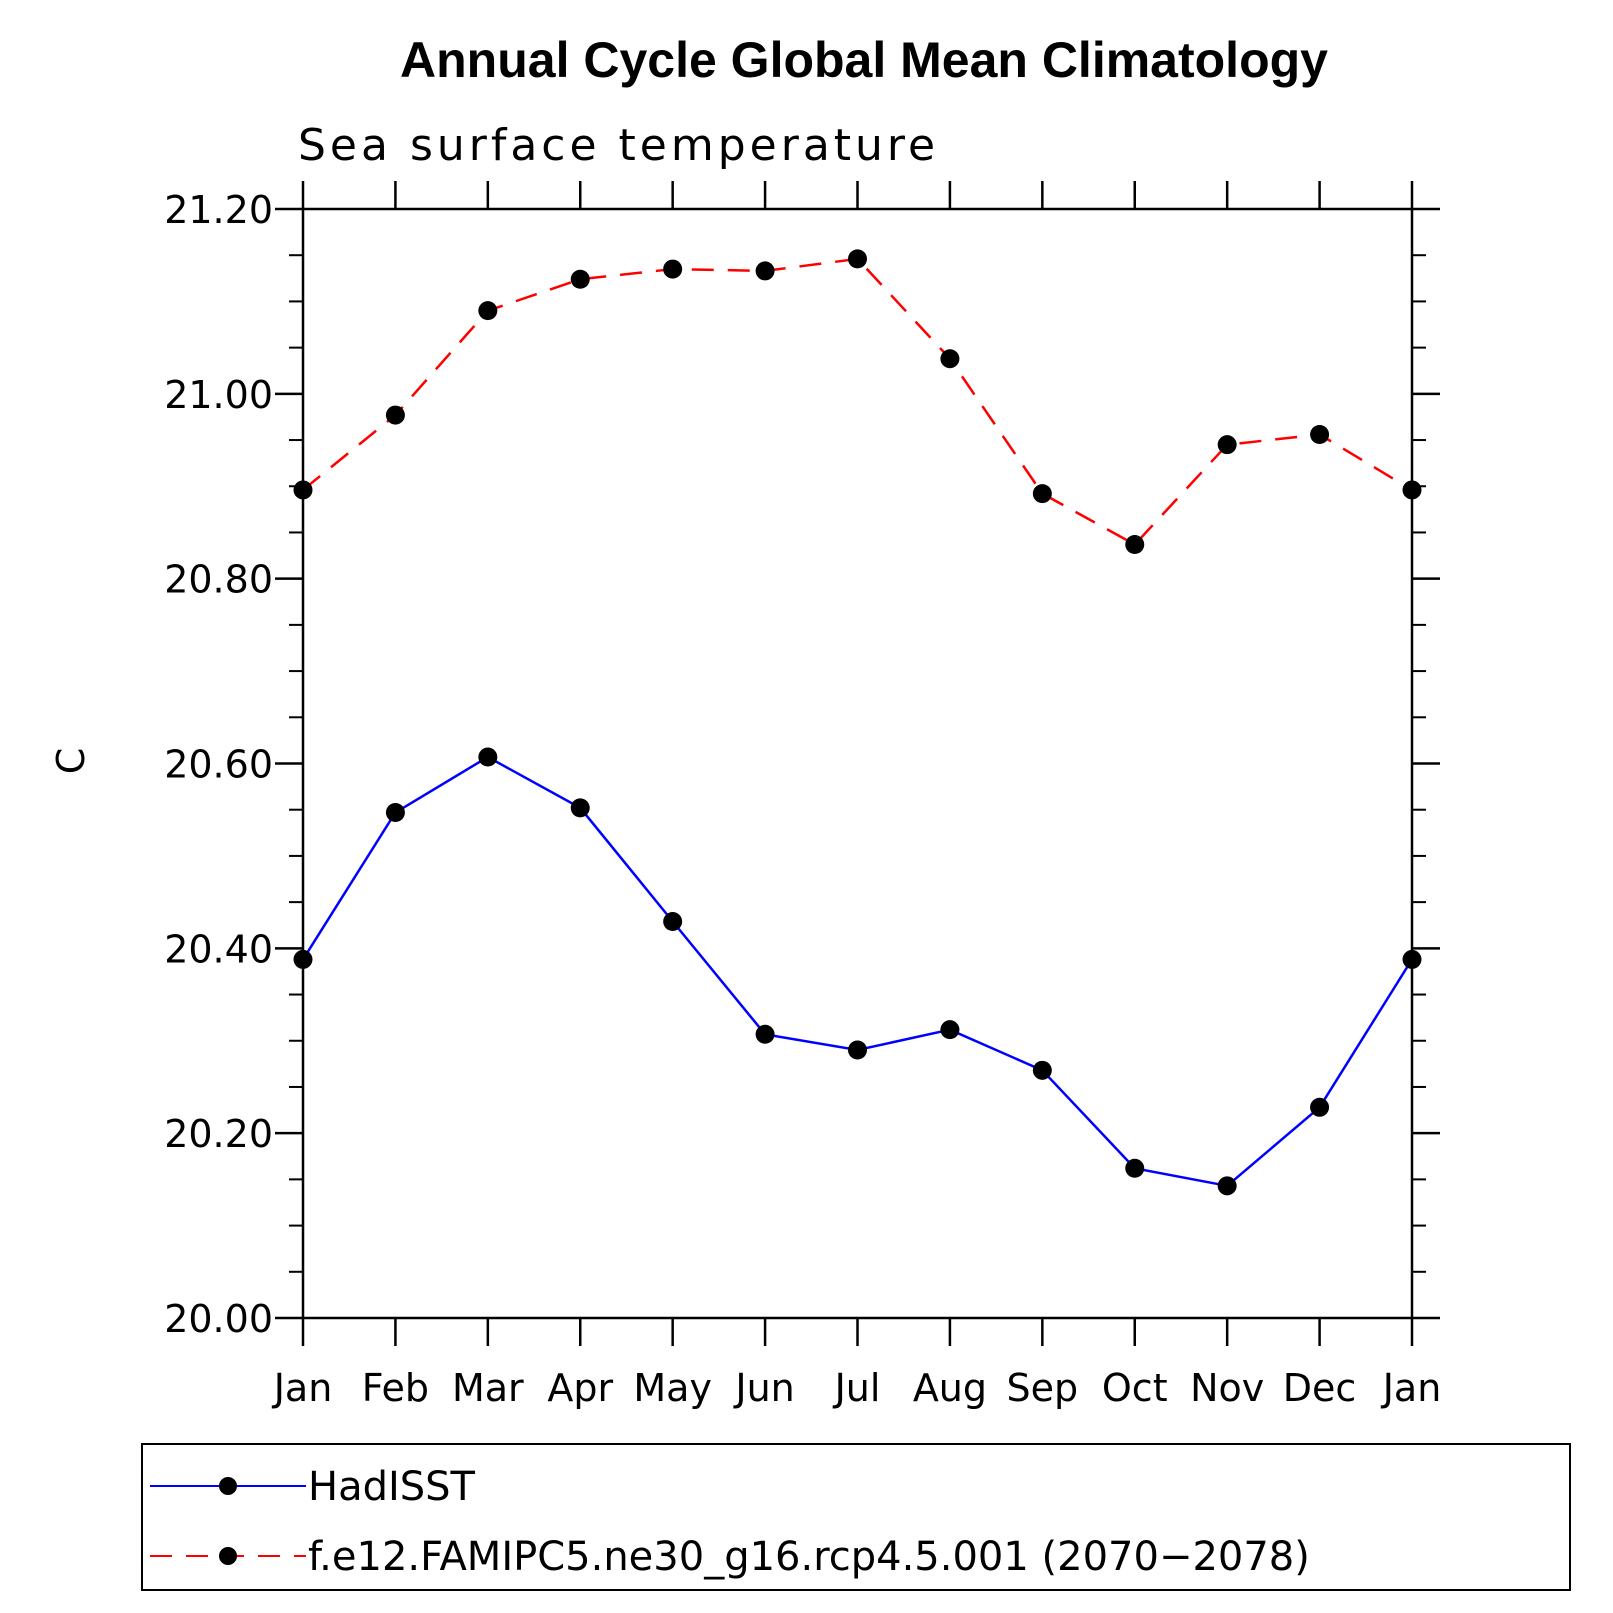 Image resolution: width=1613 pixels, height=1613 pixels. Describe the element at coordinates (218, 1319) in the screenshot. I see `y-tick-label: 20.00` at that location.